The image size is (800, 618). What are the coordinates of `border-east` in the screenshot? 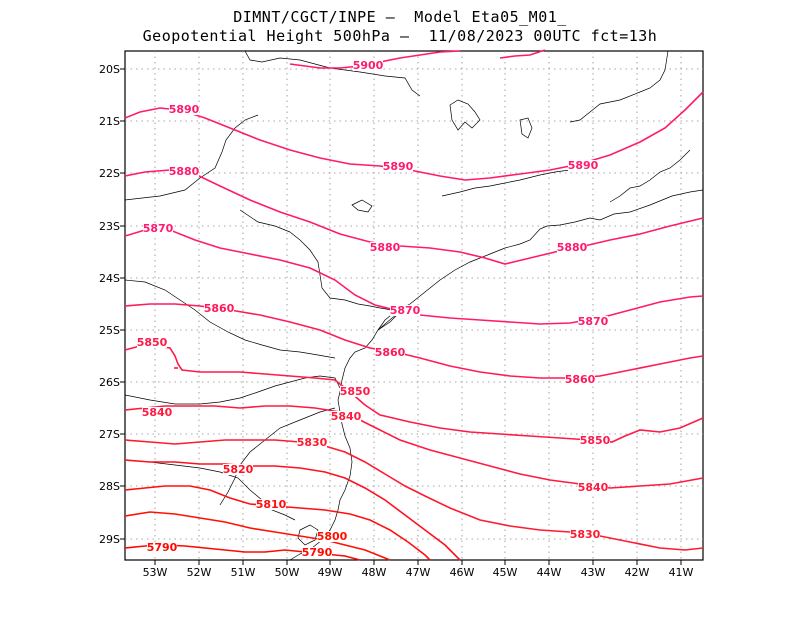 It's located at (619, 86).